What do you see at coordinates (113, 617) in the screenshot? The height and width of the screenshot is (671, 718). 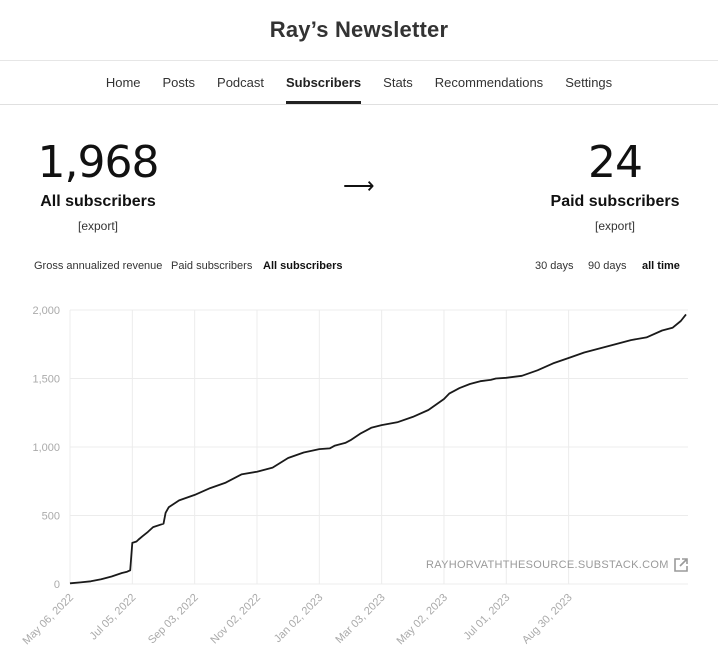 I see `x-tick-label: Jul 05, 2022` at bounding box center [113, 617].